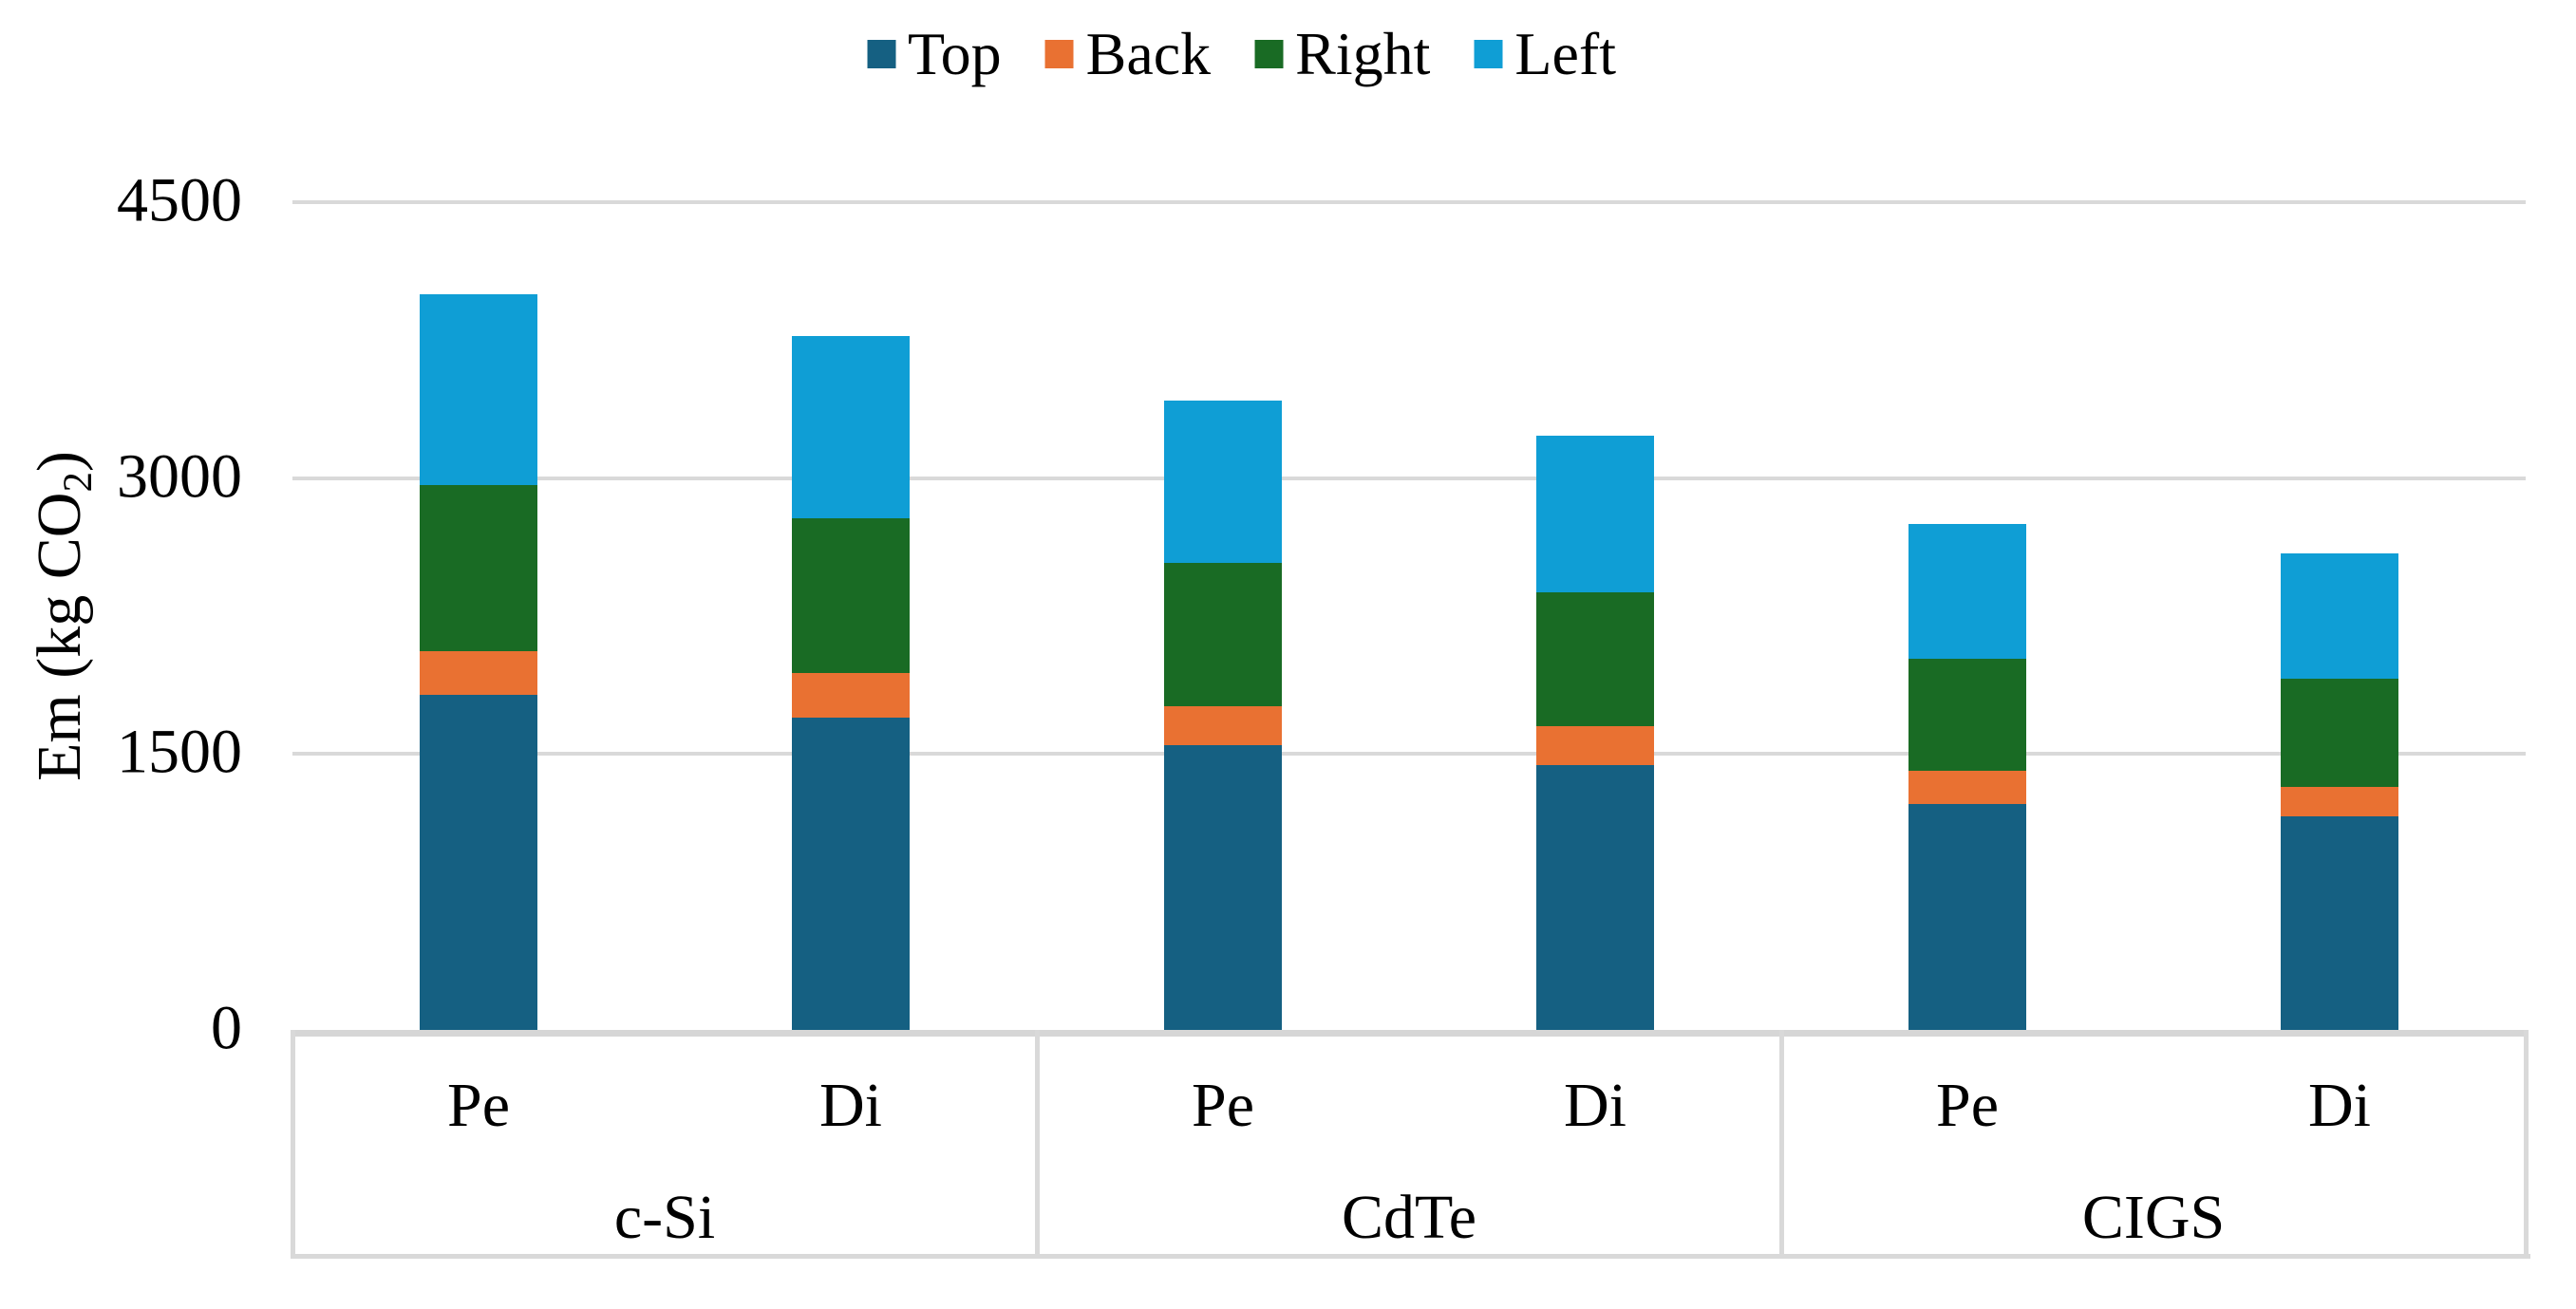  What do you see at coordinates (1409, 1217) in the screenshot?
I see `group-label: CdTe` at bounding box center [1409, 1217].